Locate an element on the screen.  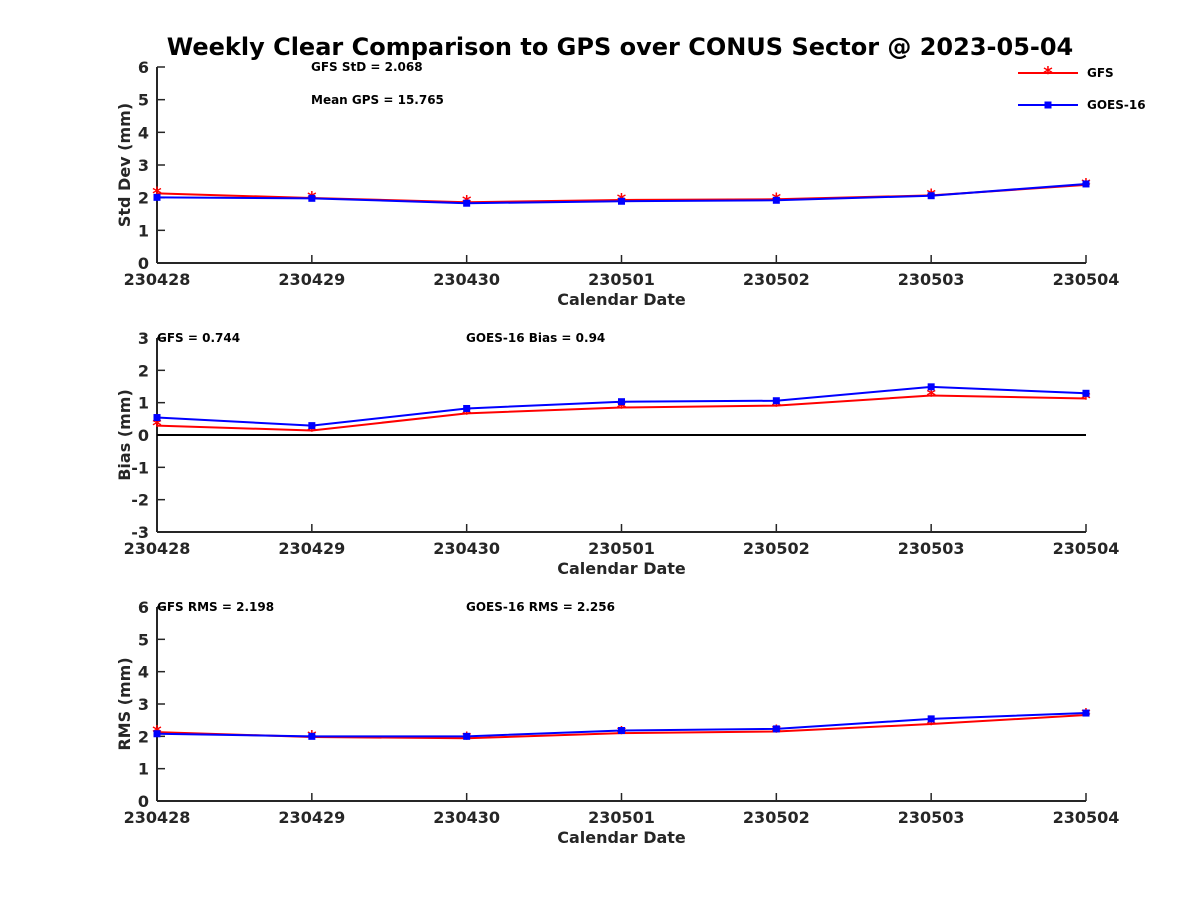
annotation: Mean GPS = 15.765 is located at coordinates (377, 100).